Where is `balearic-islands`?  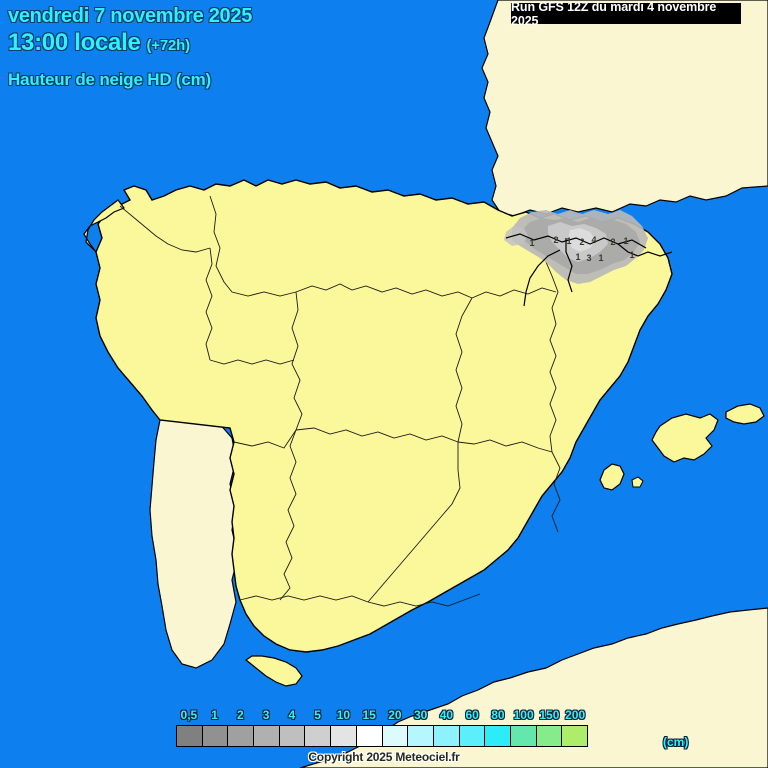
balearic-islands is located at coordinates (682, 447).